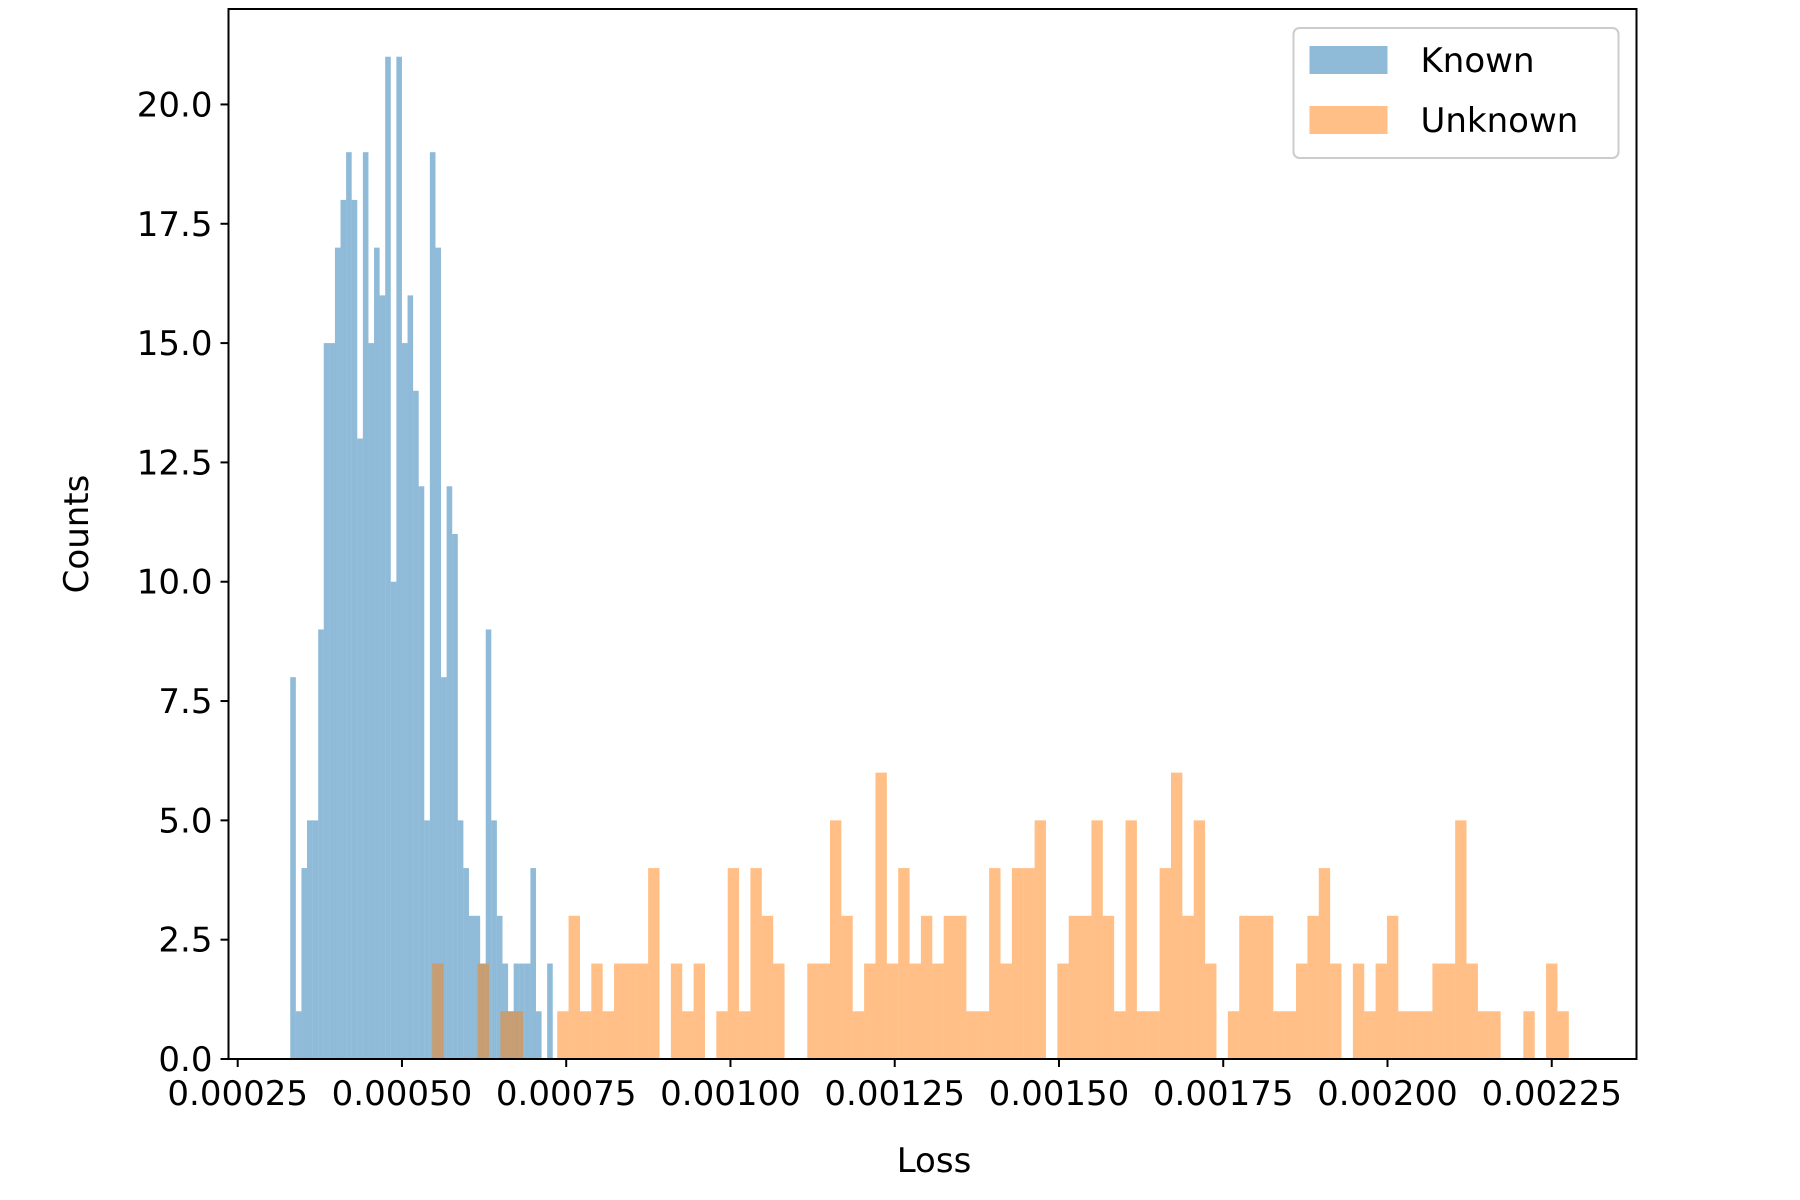 The height and width of the screenshot is (1200, 1800). I want to click on x-tick-label: 0.00175, so click(1223, 1094).